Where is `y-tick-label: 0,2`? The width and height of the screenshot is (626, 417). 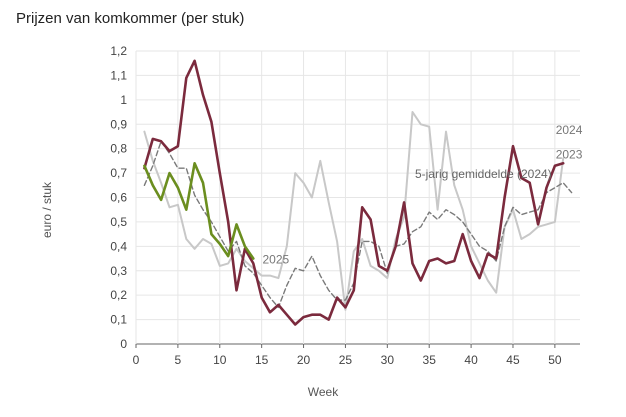 y-tick-label: 0,2 is located at coordinates (118, 295).